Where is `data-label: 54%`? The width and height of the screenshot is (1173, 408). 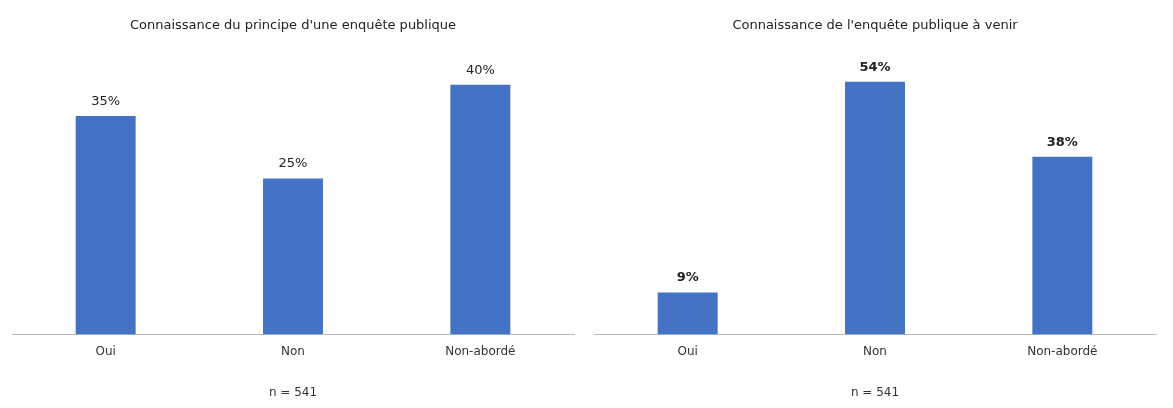 data-label: 54% is located at coordinates (875, 66).